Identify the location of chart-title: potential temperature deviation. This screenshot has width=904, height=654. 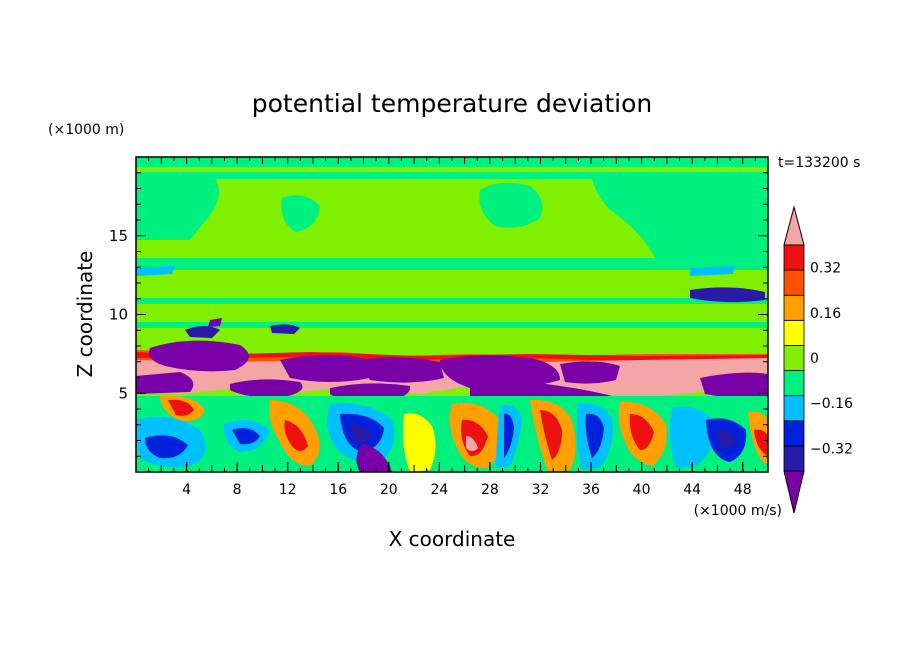
(452, 103).